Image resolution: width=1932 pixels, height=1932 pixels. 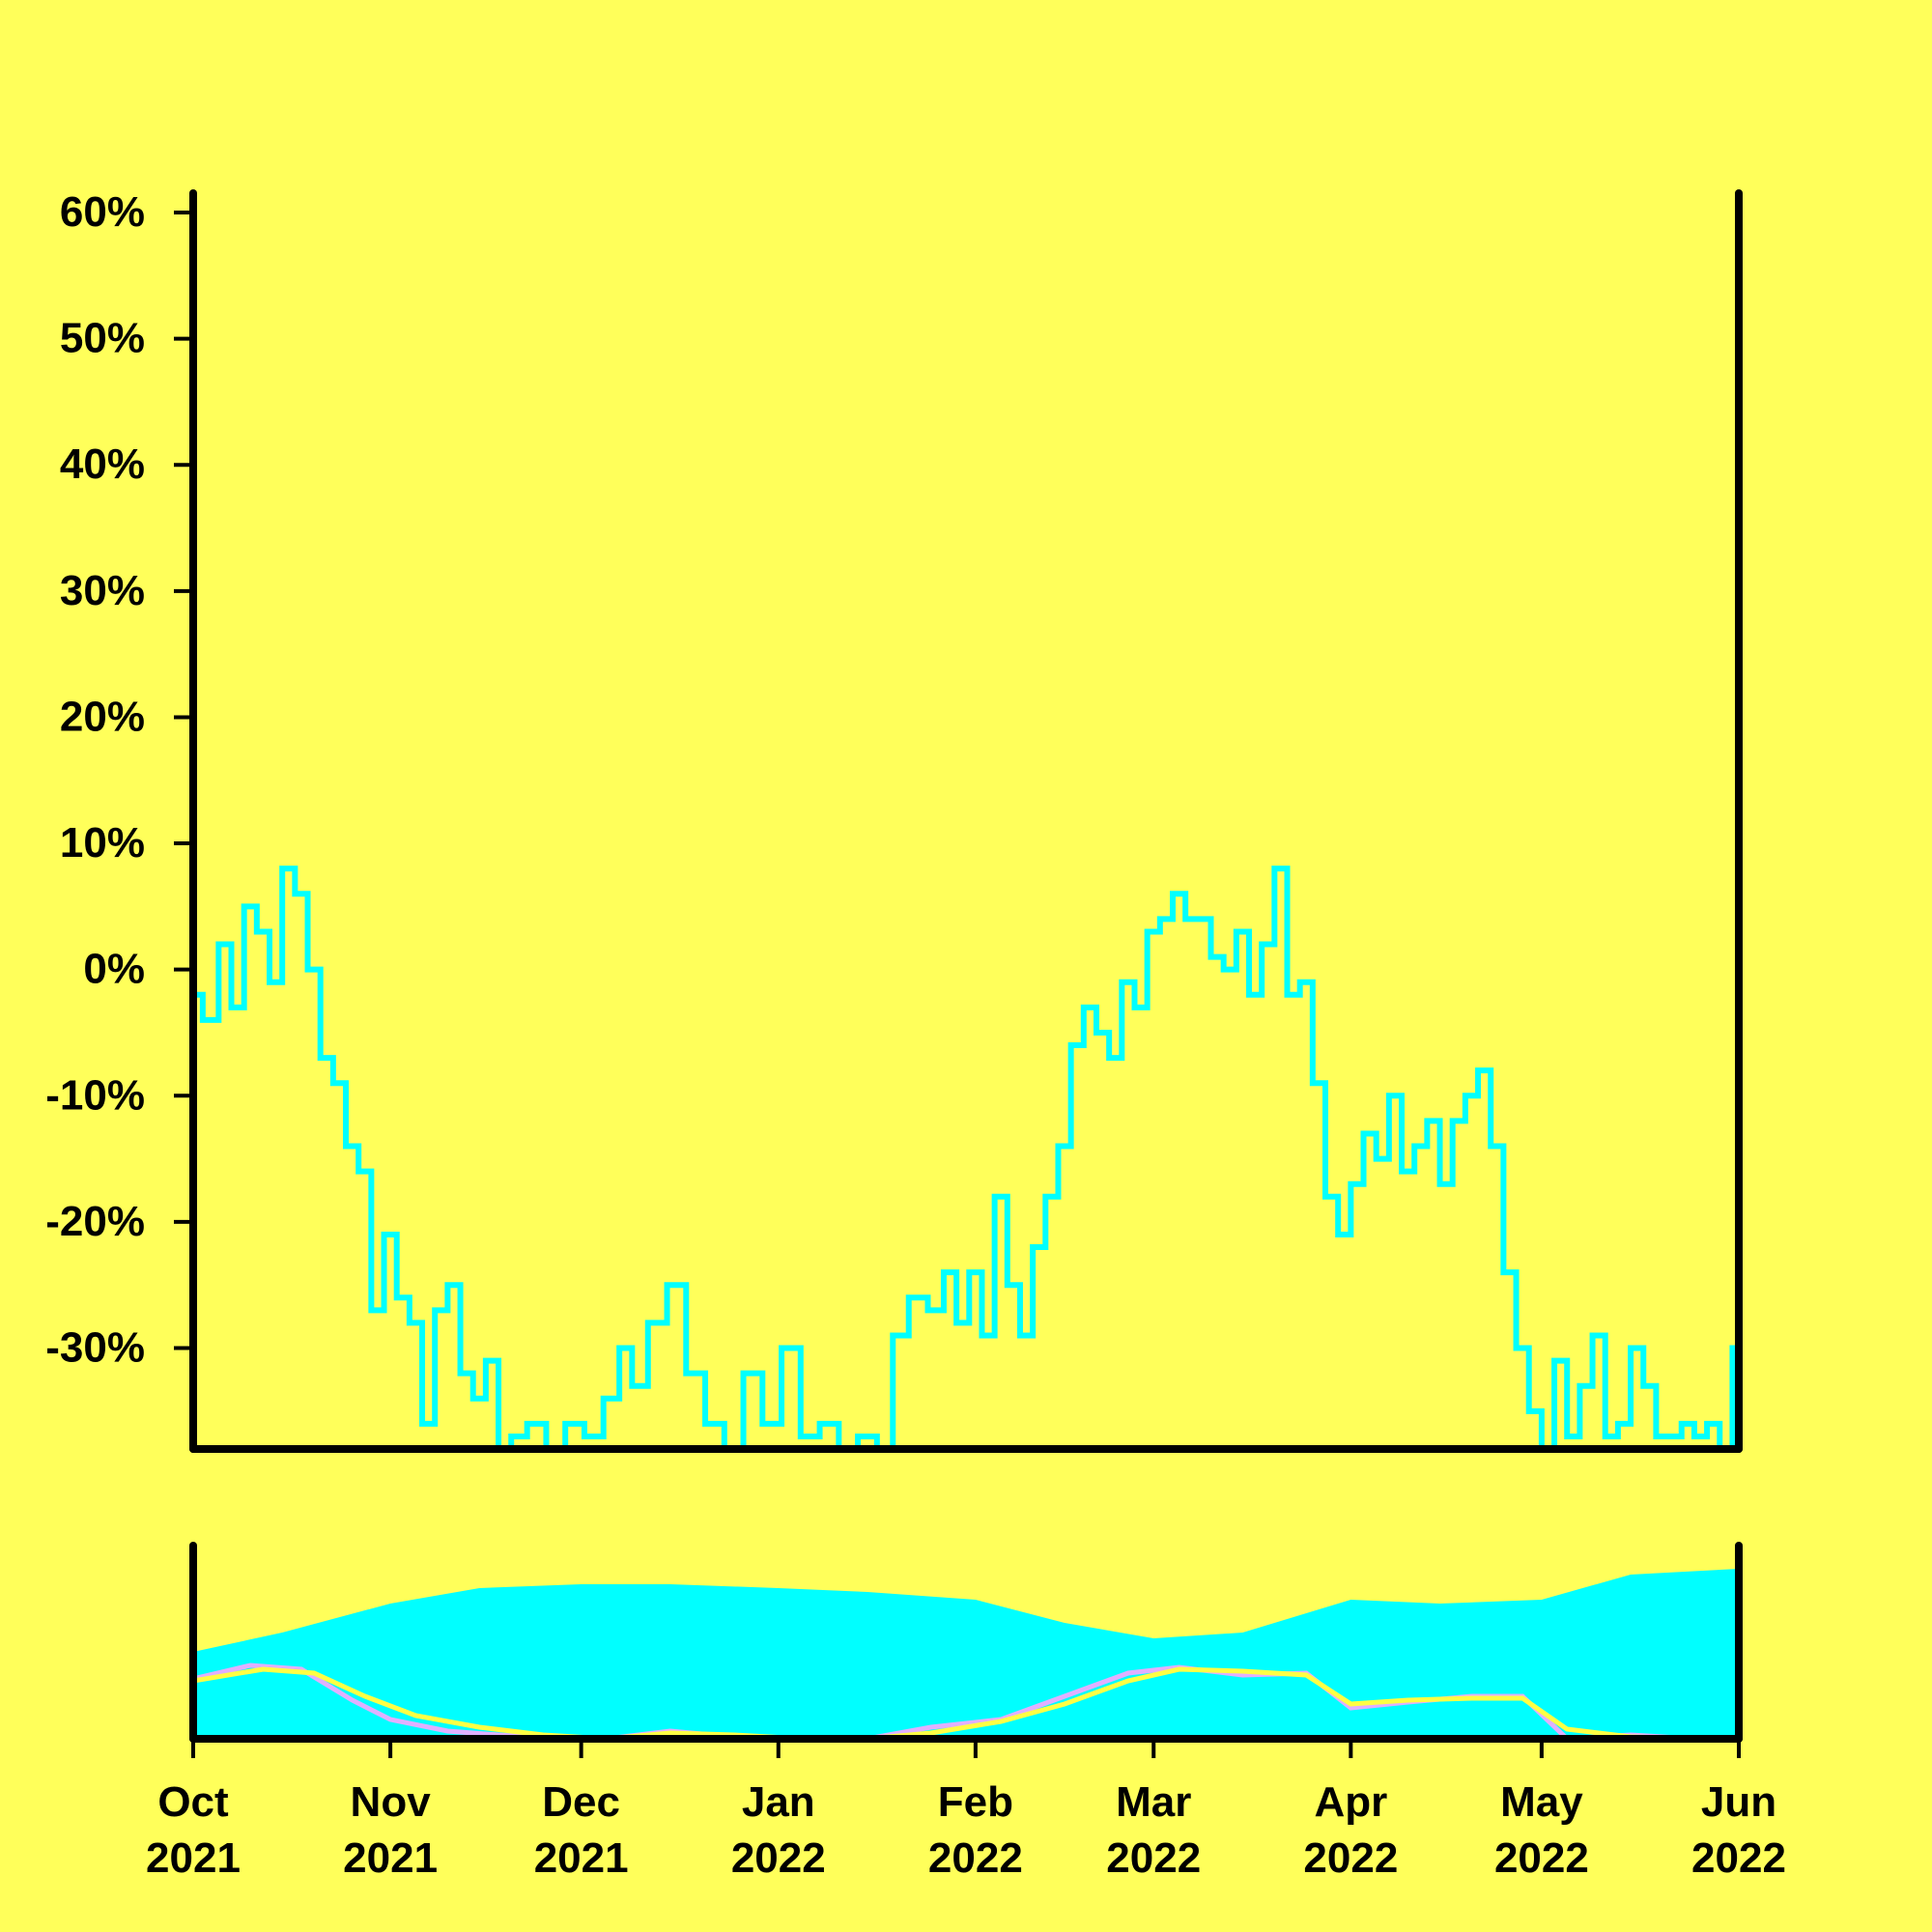 I want to click on x-tick-label: Jan 2022, so click(x=778, y=1830).